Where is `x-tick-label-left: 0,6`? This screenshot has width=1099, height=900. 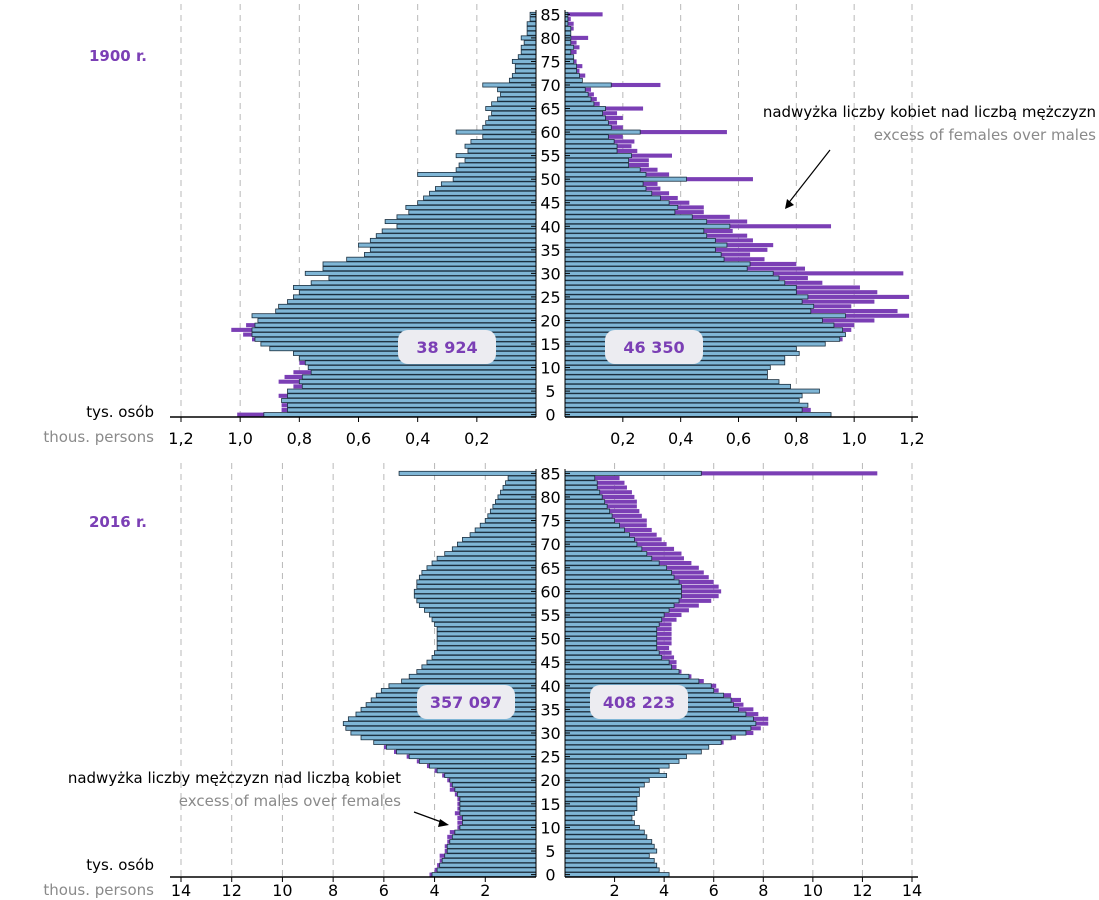 x-tick-label-left: 0,6 is located at coordinates (358, 438).